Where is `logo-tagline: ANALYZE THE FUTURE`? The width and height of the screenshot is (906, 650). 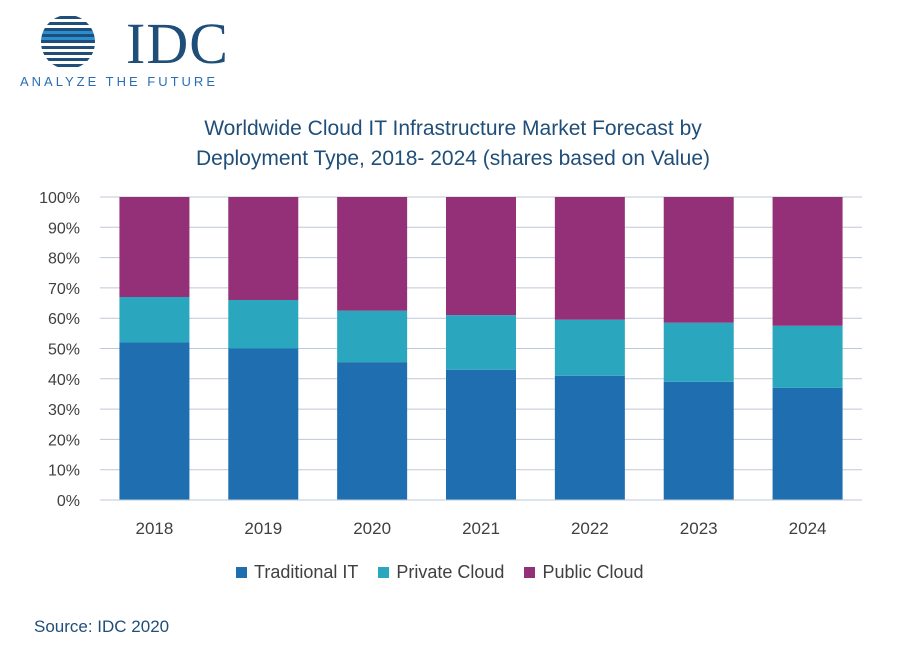 logo-tagline: ANALYZE THE FUTURE is located at coordinates (119, 81).